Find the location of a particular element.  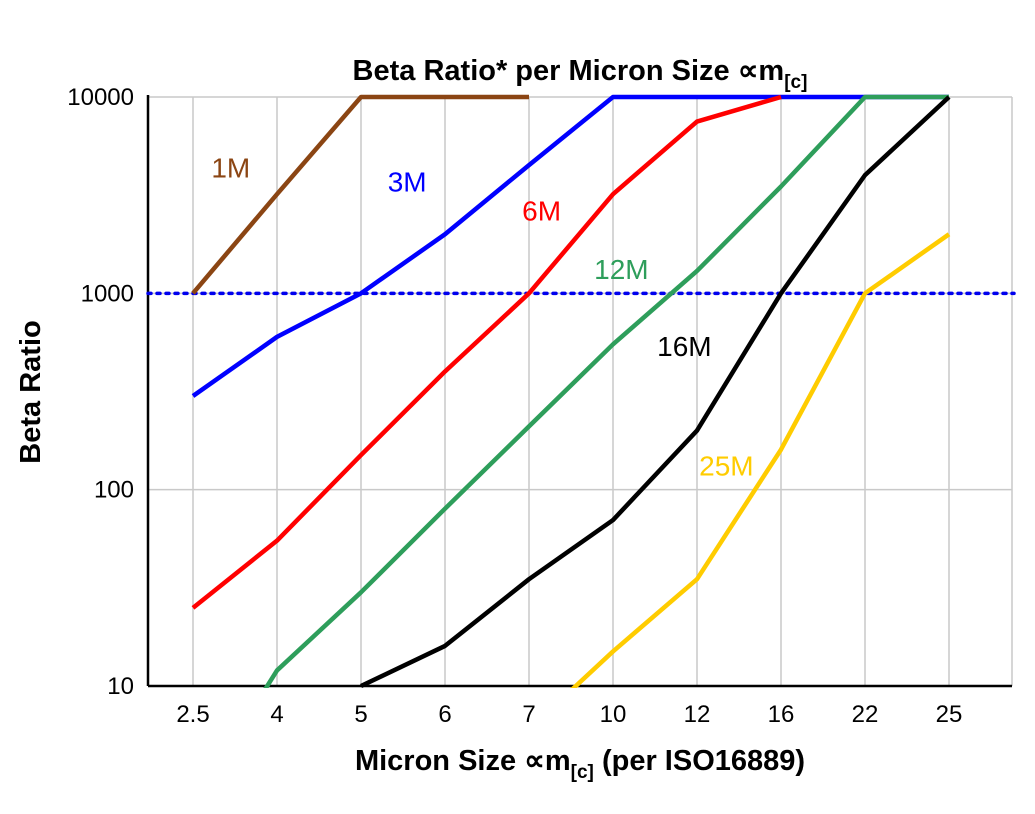

x-tick-label: 12 is located at coordinates (697, 714).